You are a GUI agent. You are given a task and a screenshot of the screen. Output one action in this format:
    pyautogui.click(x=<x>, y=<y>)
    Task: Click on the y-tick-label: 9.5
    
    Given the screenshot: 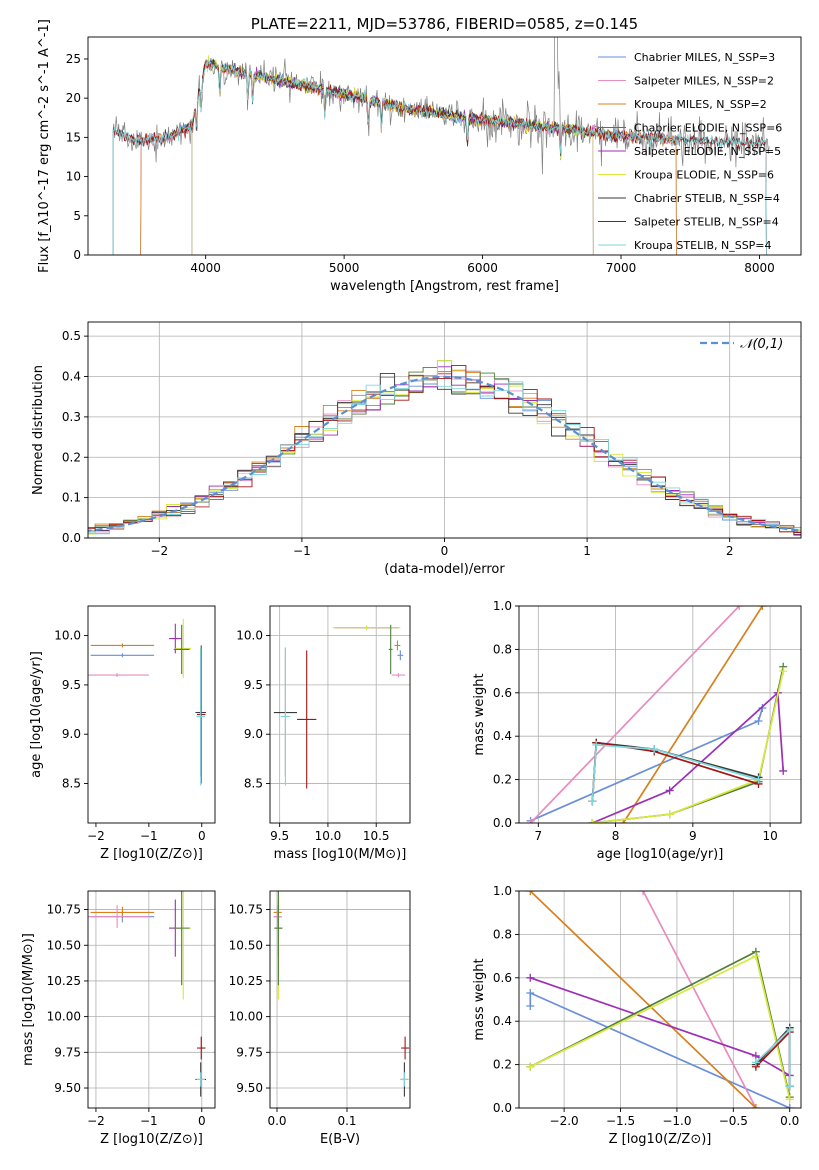 What is the action you would take?
    pyautogui.click(x=71, y=685)
    